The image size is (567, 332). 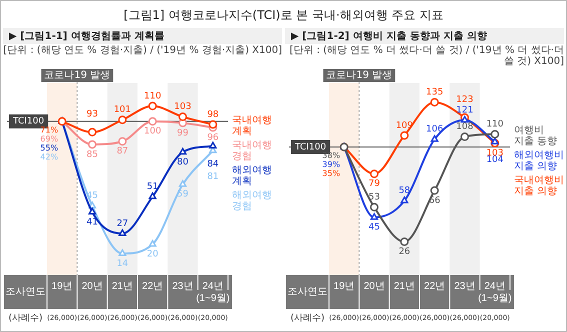 I want to click on data-label: 108, so click(x=465, y=127).